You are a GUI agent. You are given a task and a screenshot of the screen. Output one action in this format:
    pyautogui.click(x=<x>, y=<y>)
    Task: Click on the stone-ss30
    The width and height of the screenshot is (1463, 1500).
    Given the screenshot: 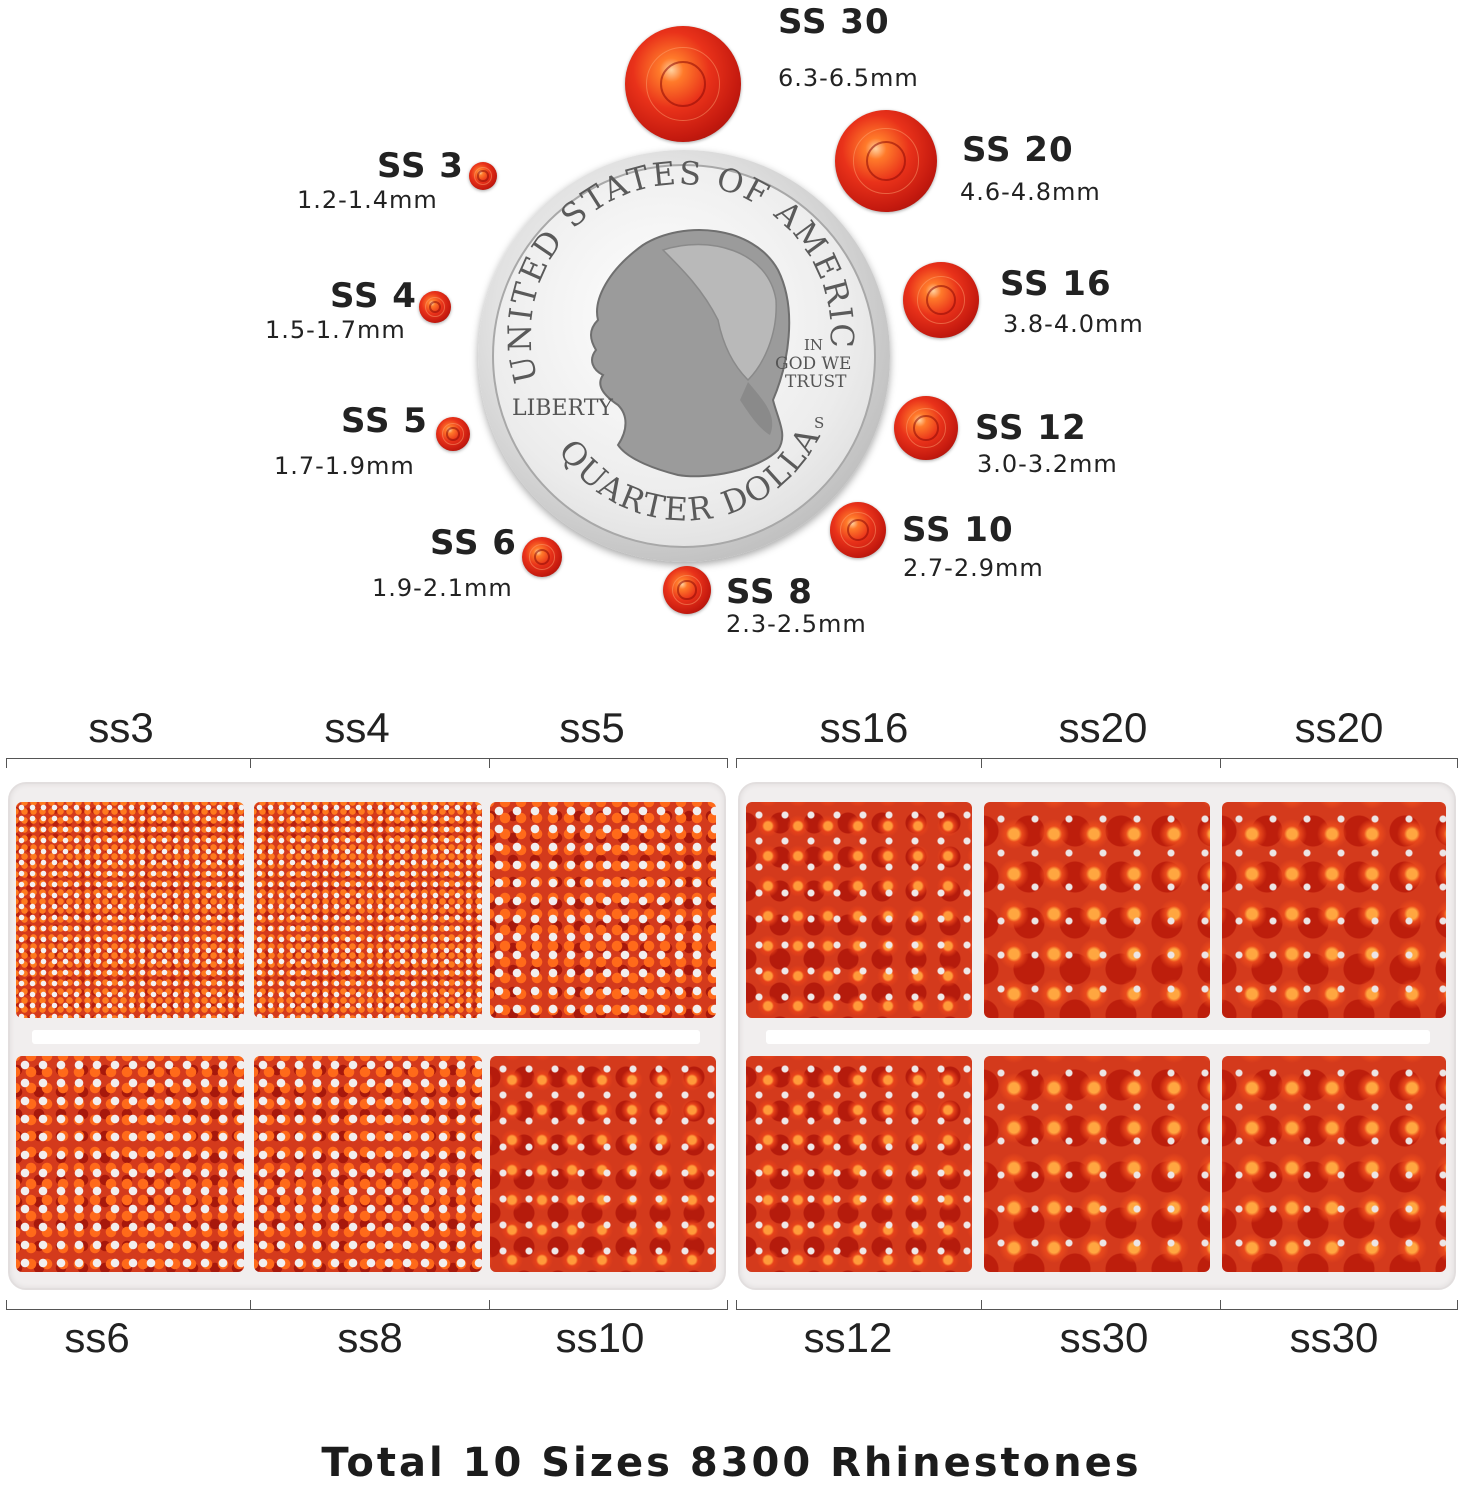 What is the action you would take?
    pyautogui.click(x=683, y=84)
    